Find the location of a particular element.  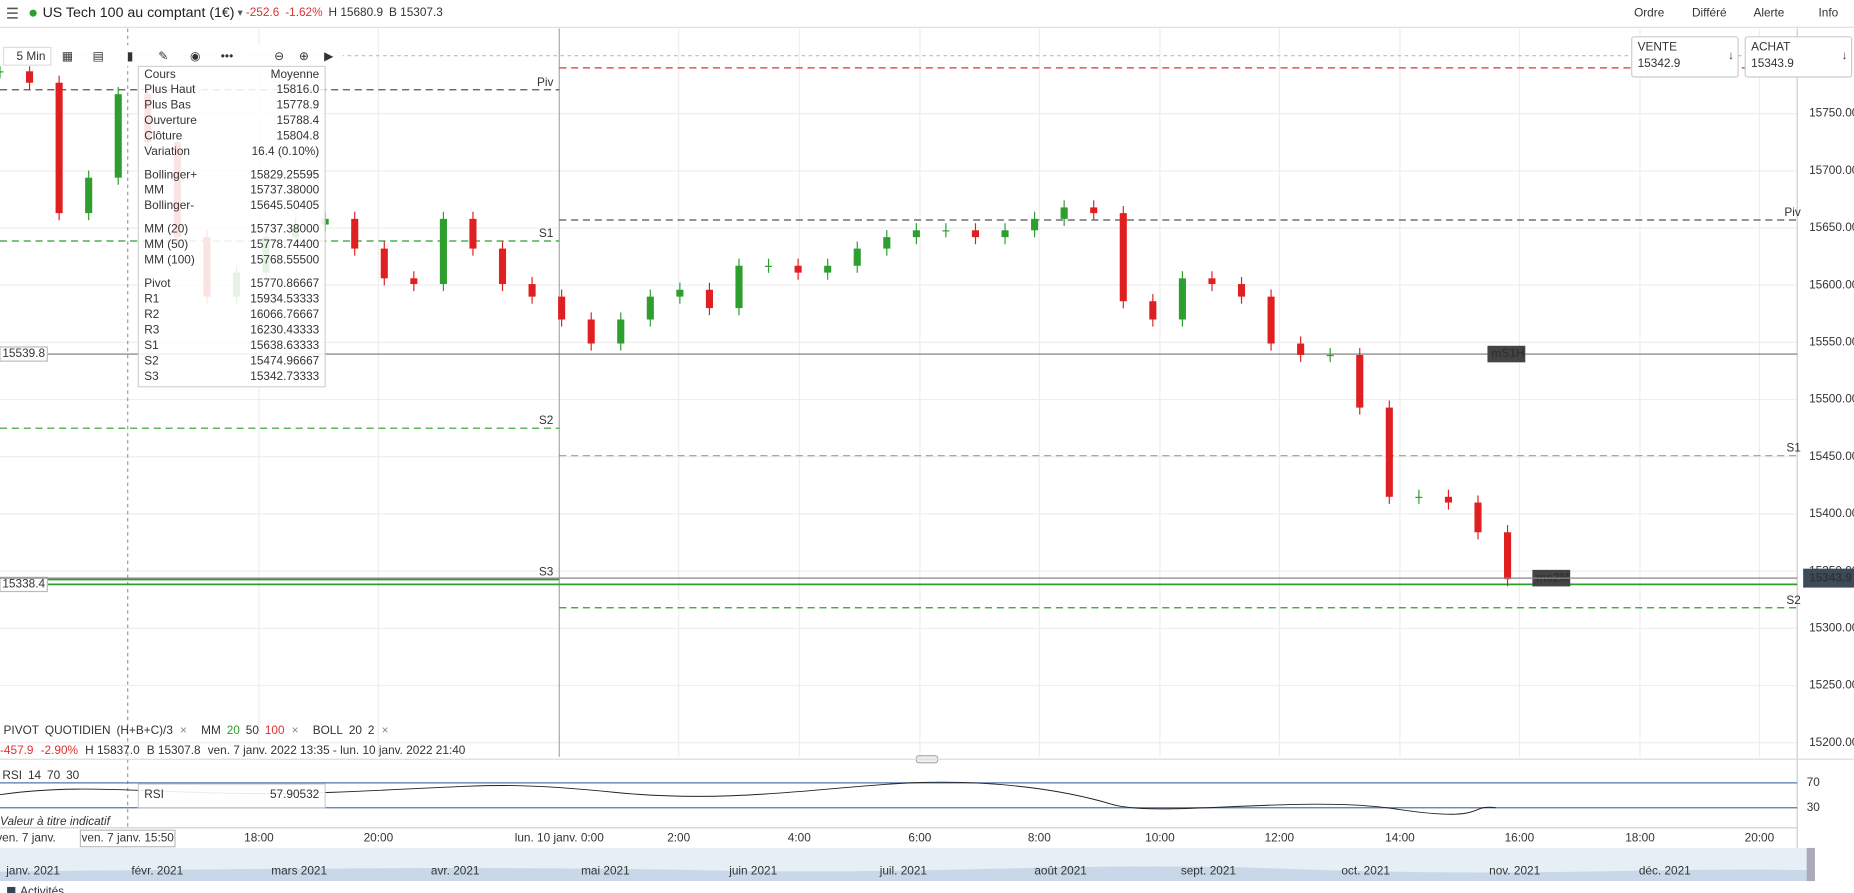

info-value: 15778.9 is located at coordinates (298, 105).